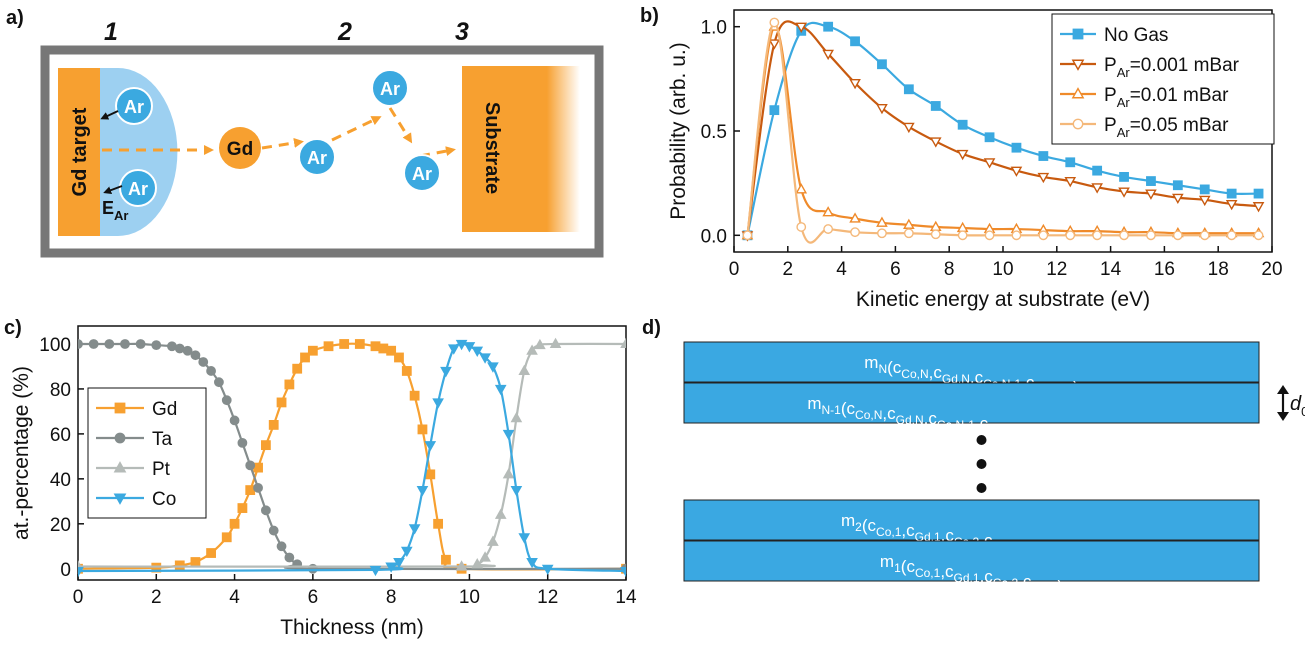  I want to click on legend-main-Pt: Pt, so click(161, 469).